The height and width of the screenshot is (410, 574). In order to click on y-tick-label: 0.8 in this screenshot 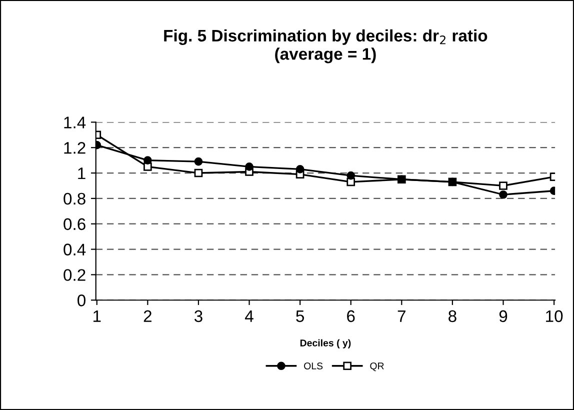, I will do `click(75, 198)`.